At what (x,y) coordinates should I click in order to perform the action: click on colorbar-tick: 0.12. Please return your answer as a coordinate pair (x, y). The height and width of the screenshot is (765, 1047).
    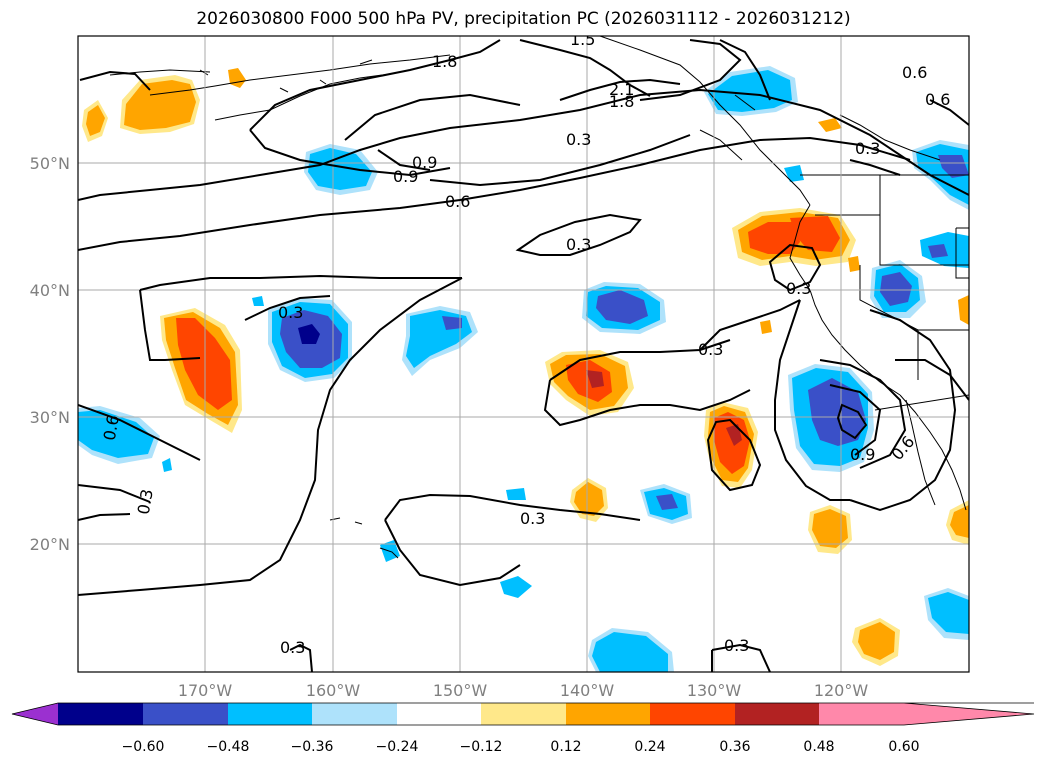
    Looking at the image, I should click on (565, 747).